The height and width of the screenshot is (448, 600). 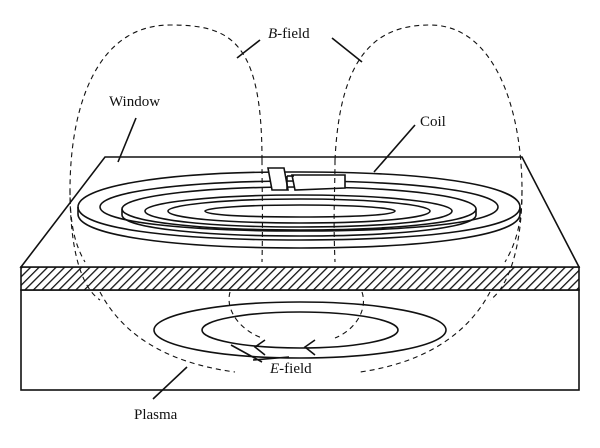 I want to click on window-pointer, so click(x=127, y=140).